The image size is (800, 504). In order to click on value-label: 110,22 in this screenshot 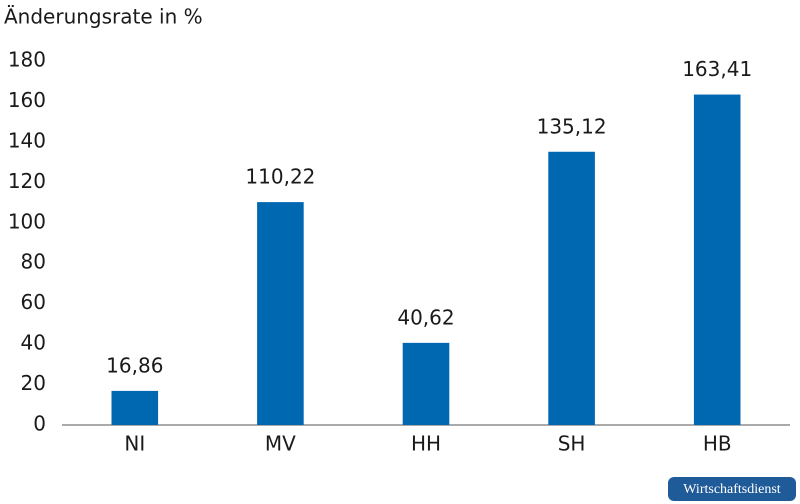, I will do `click(280, 177)`.